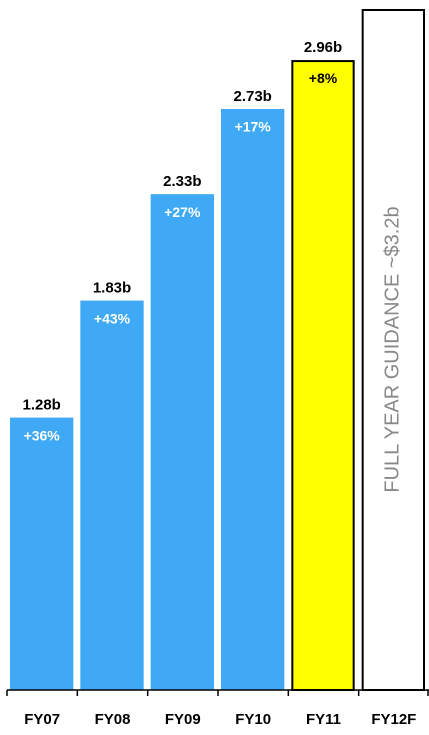 The height and width of the screenshot is (735, 429). I want to click on x-tick-label: FY07, so click(42, 719).